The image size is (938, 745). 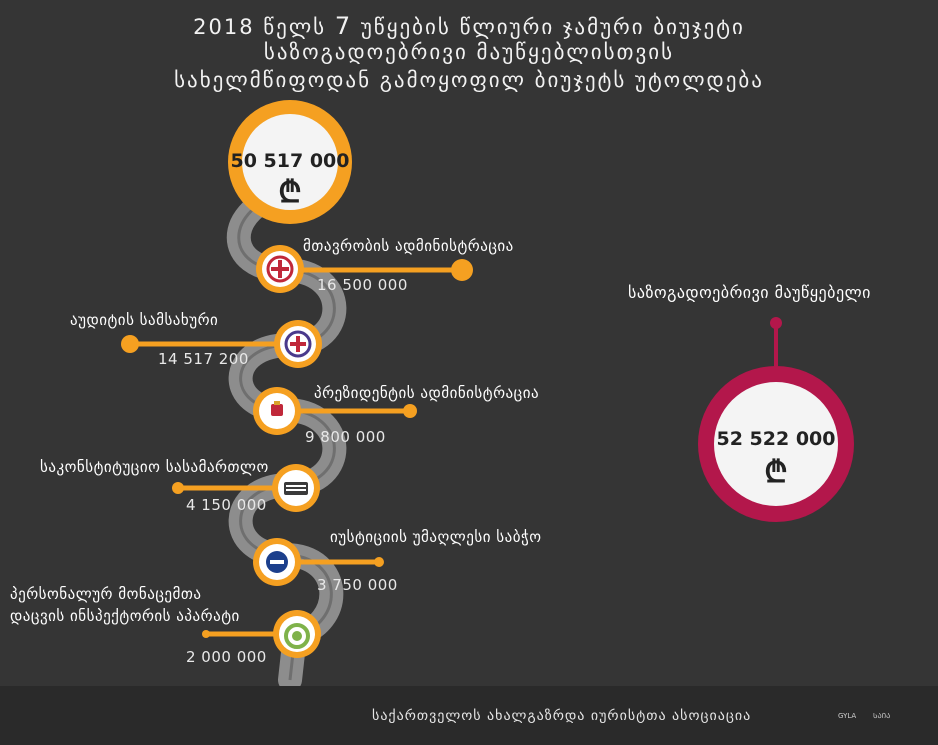 What do you see at coordinates (226, 505) in the screenshot?
I see `agency-amount-4: 4 150 000` at bounding box center [226, 505].